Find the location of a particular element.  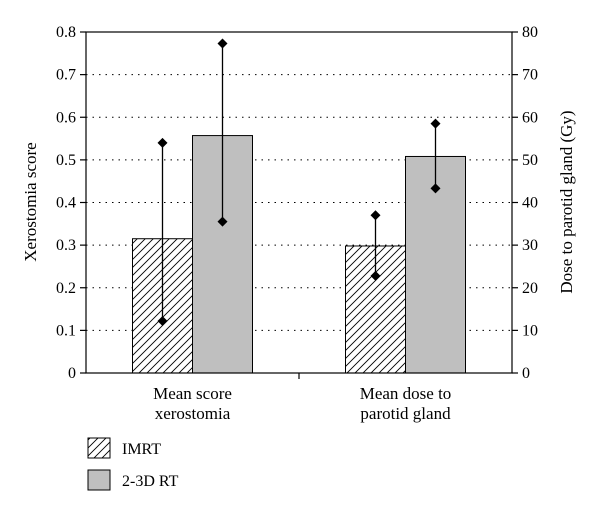

y2-tick-label: 40 is located at coordinates (530, 203).